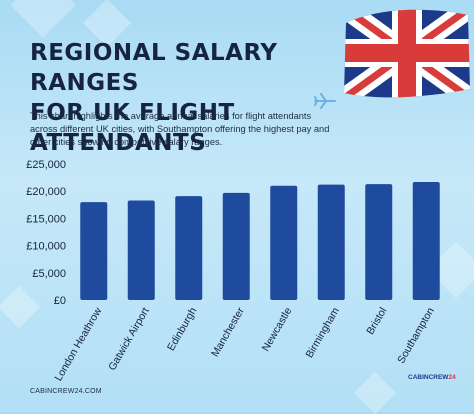 The height and width of the screenshot is (414, 474). Describe the element at coordinates (129, 338) in the screenshot. I see `x-tick-label: Gatwick Airport` at that location.